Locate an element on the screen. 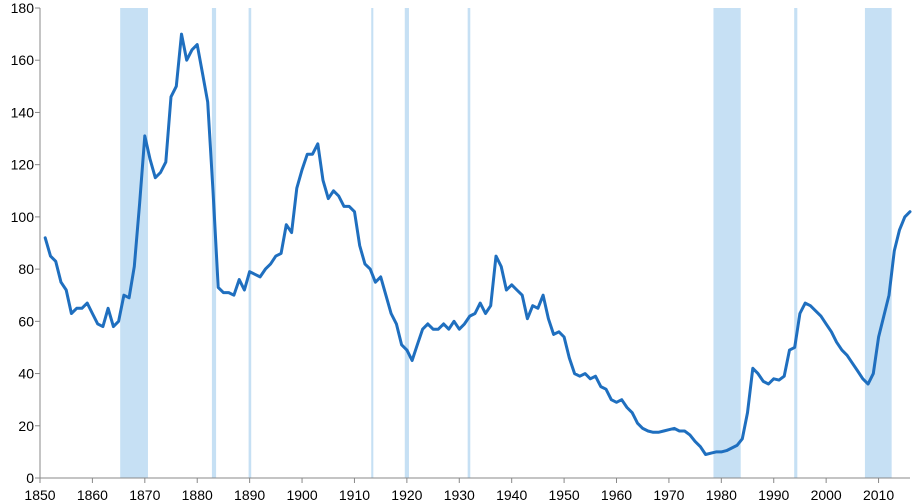 The width and height of the screenshot is (917, 504). x-tick-label: 1860 is located at coordinates (92, 495).